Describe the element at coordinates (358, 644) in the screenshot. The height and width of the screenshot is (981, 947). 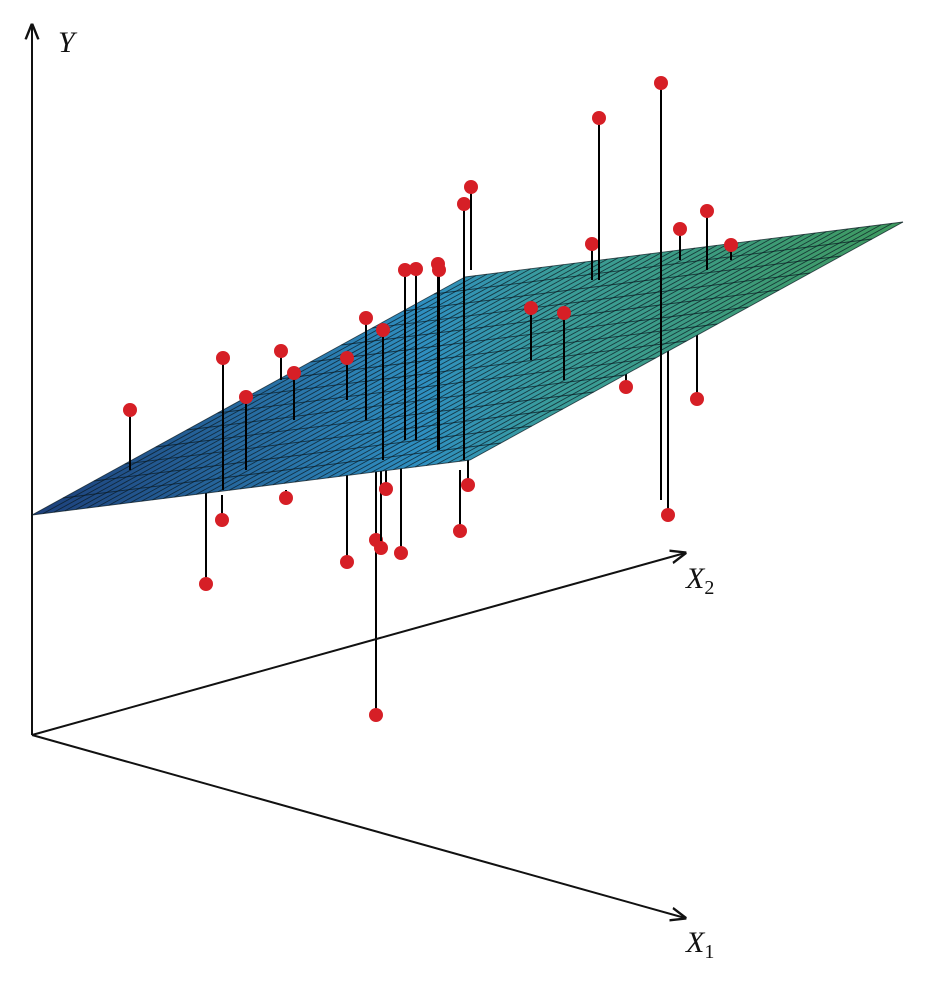
I see `x2-axis` at that location.